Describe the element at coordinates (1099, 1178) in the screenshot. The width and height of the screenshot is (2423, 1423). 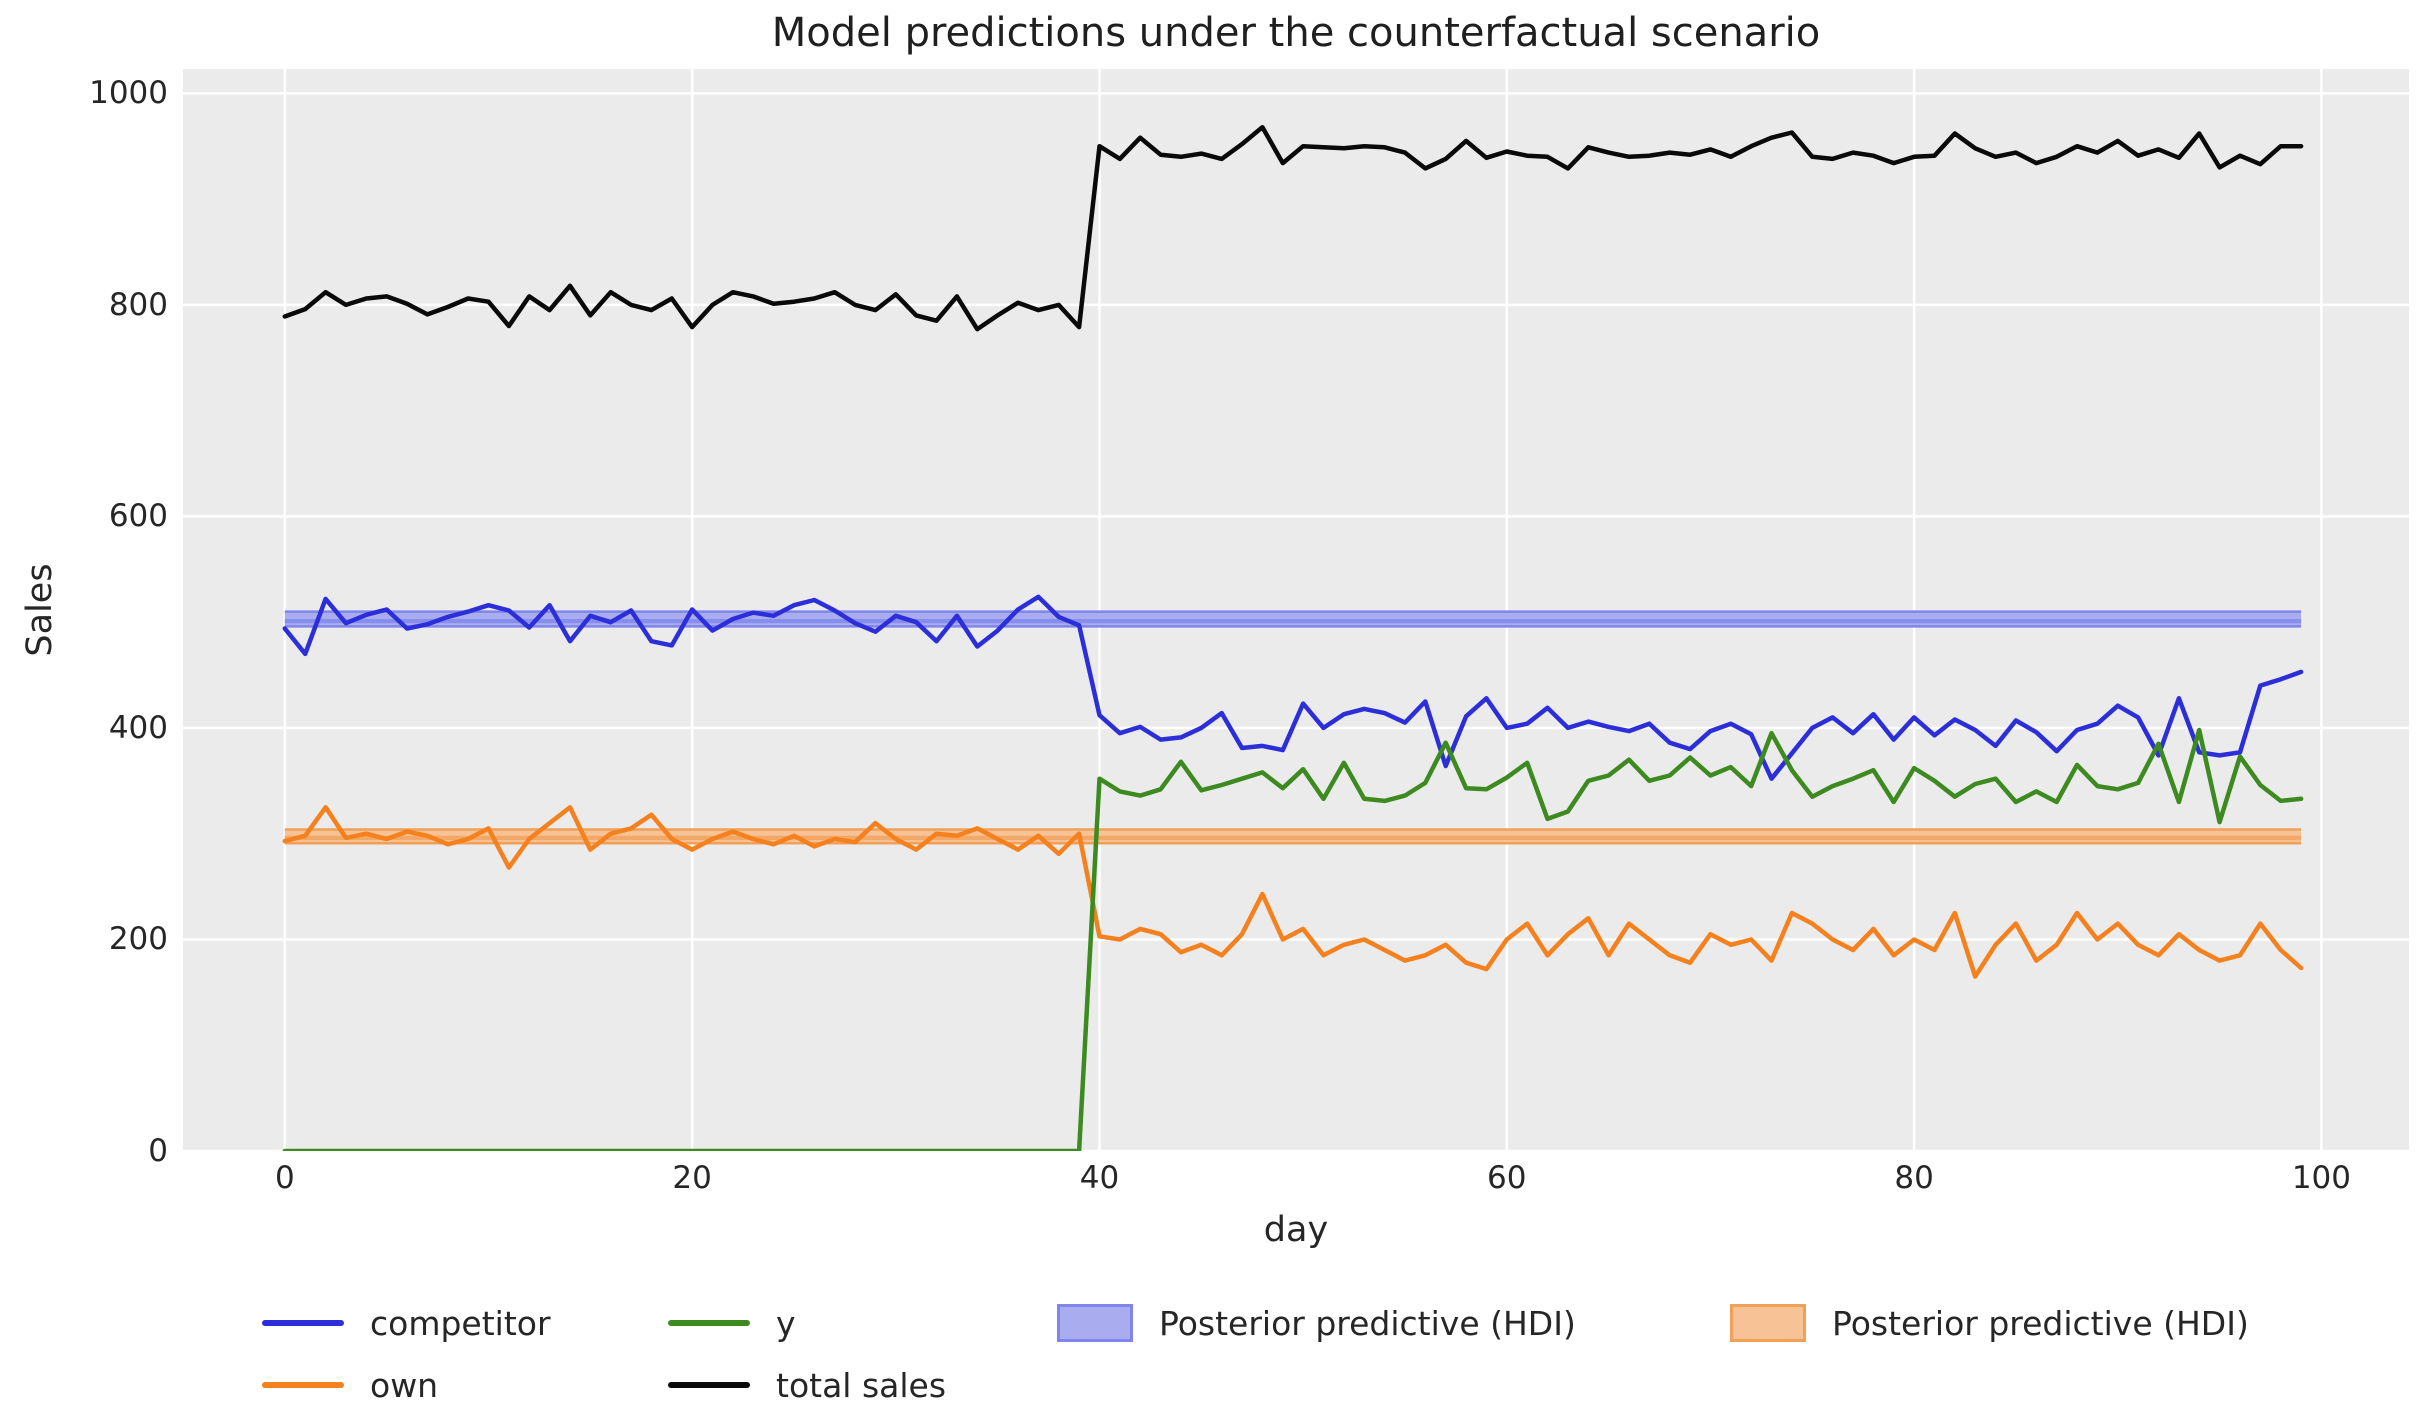
I see `x-tick-label-40: 40` at that location.